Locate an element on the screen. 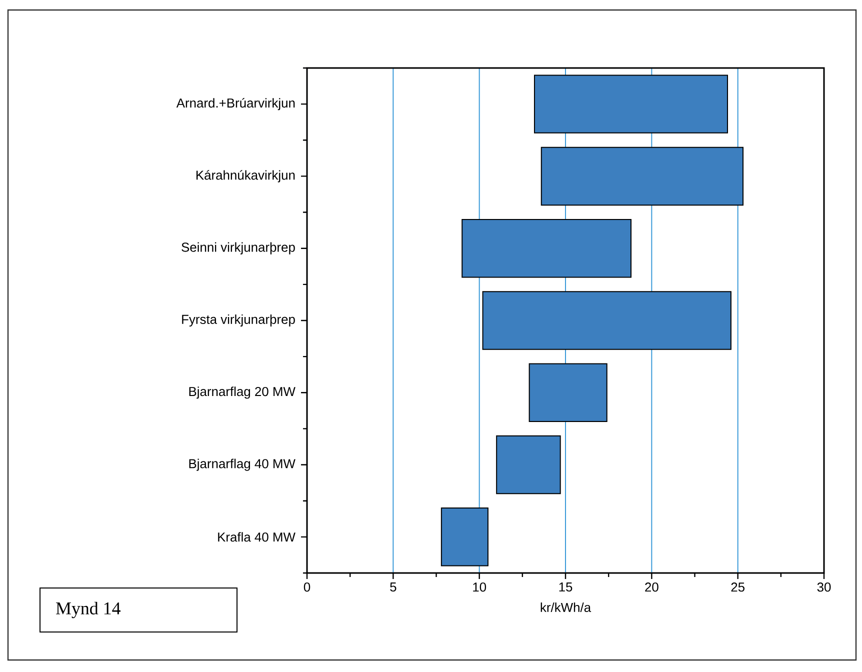 The height and width of the screenshot is (672, 862). y-tick-label: Fyrsta virkjunarþrep is located at coordinates (238, 320).